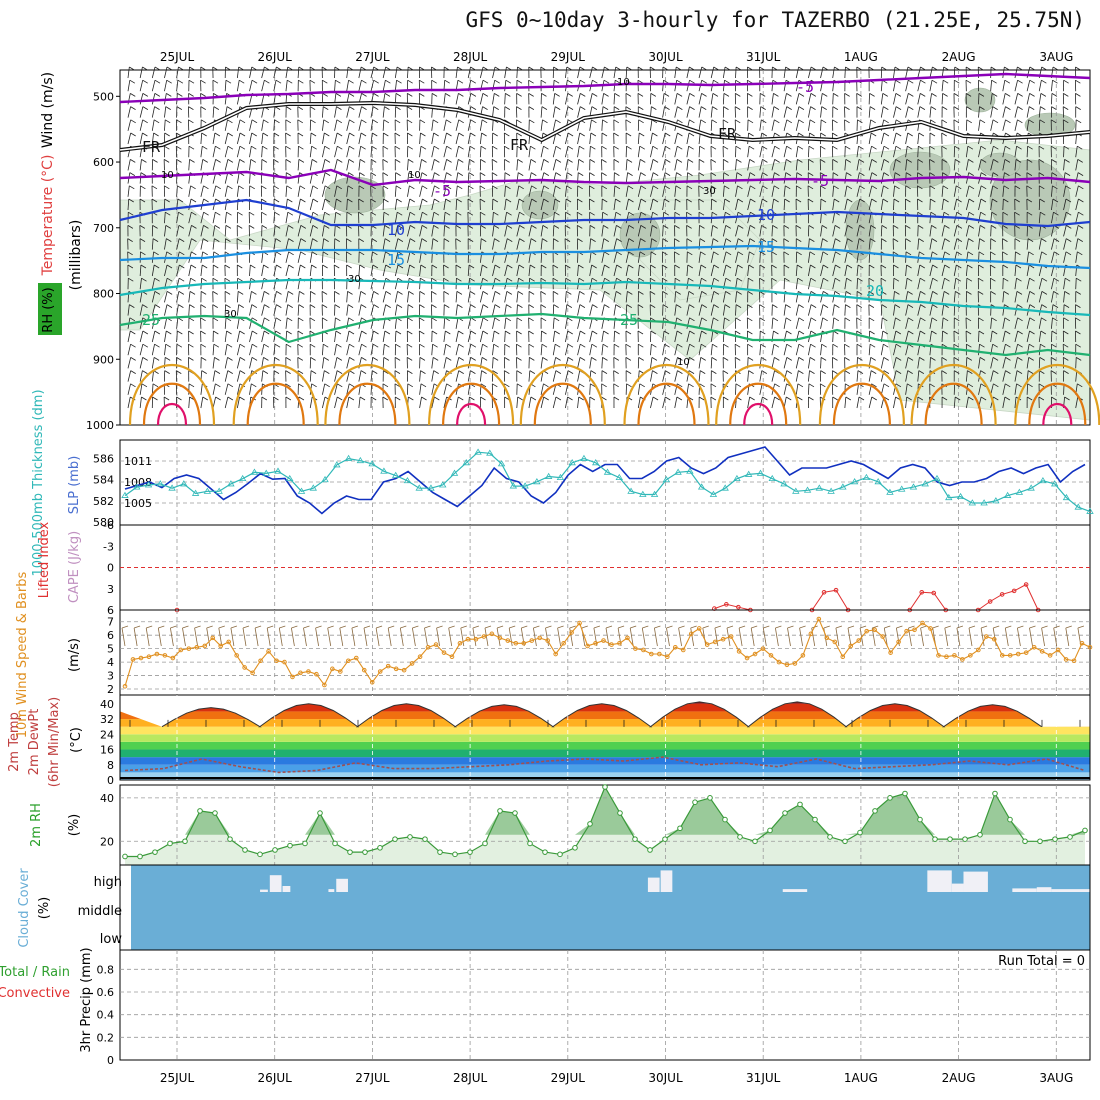  I want to click on lifted-index-segment, so click(928, 601).